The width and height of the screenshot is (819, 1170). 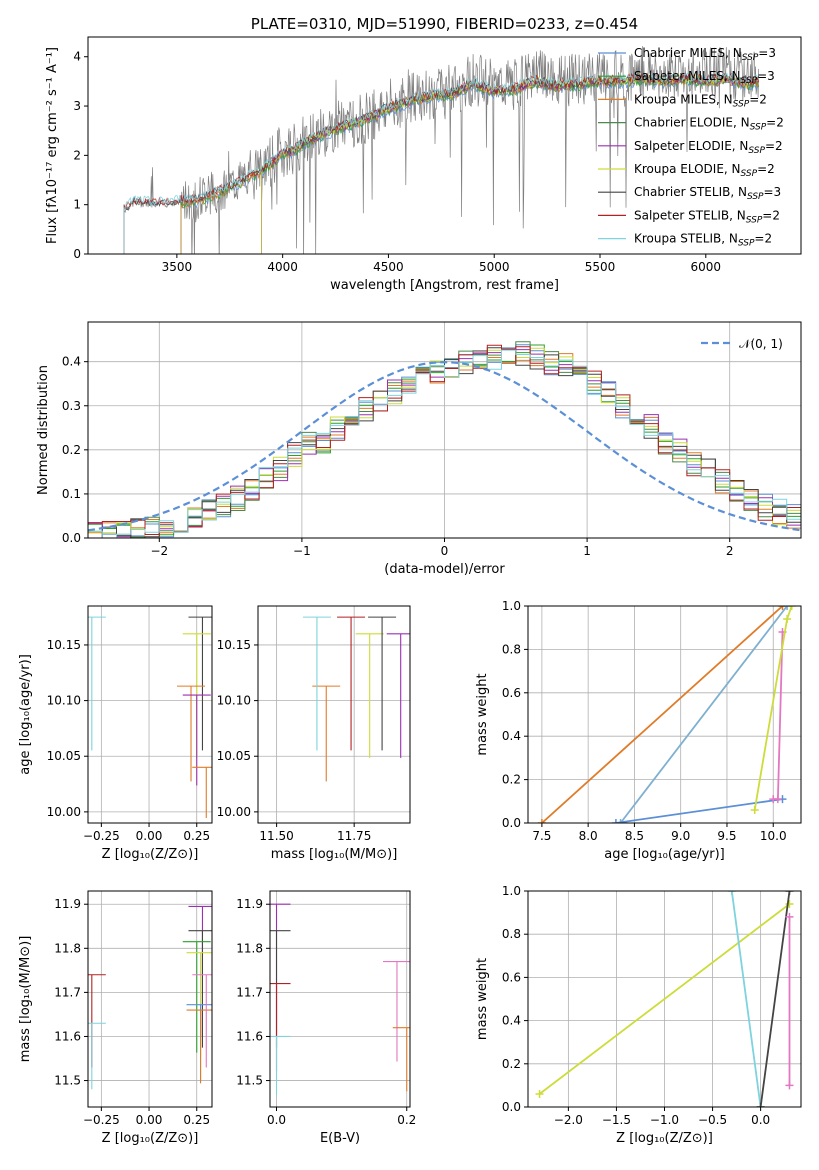 I want to click on legend-entry: Chabrier ELODIE, NSSP=2, so click(x=709, y=124).